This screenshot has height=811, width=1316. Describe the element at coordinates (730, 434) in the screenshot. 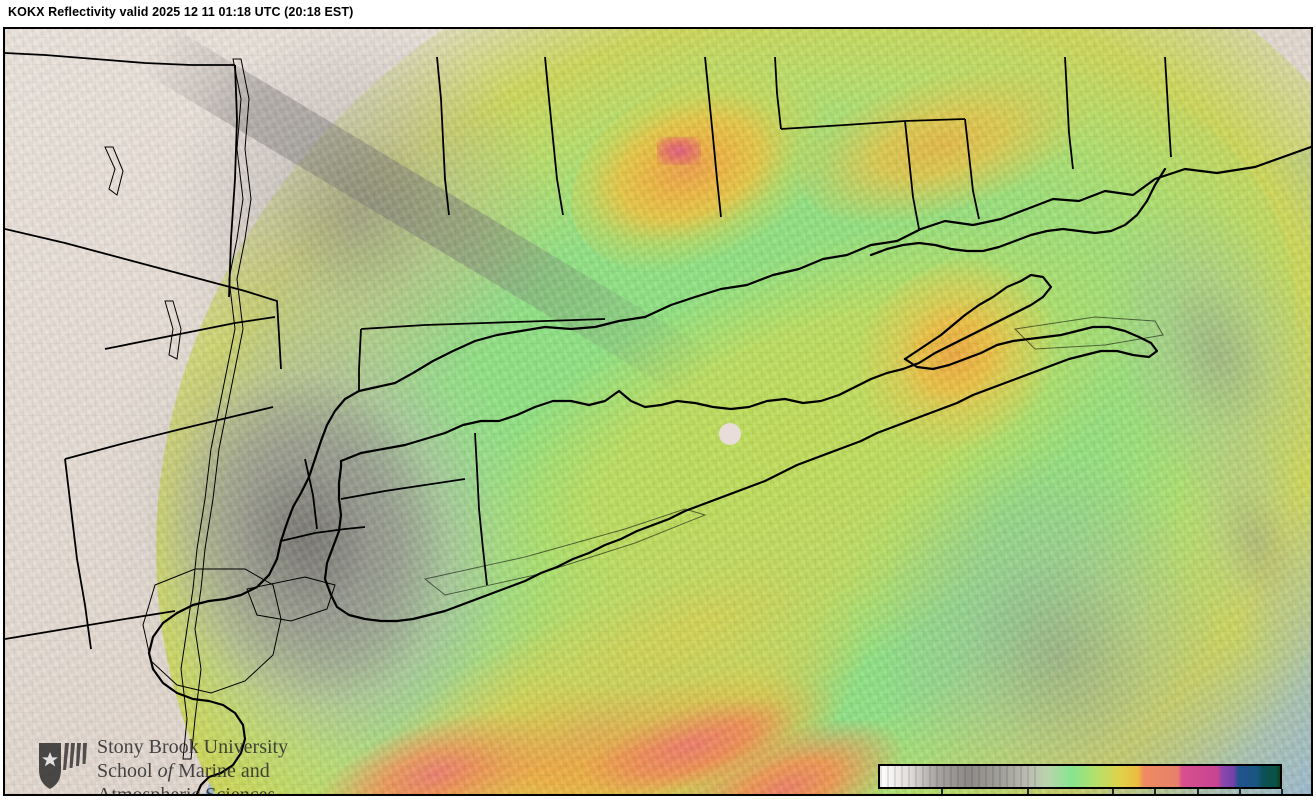

I see `radar-site-marker` at that location.